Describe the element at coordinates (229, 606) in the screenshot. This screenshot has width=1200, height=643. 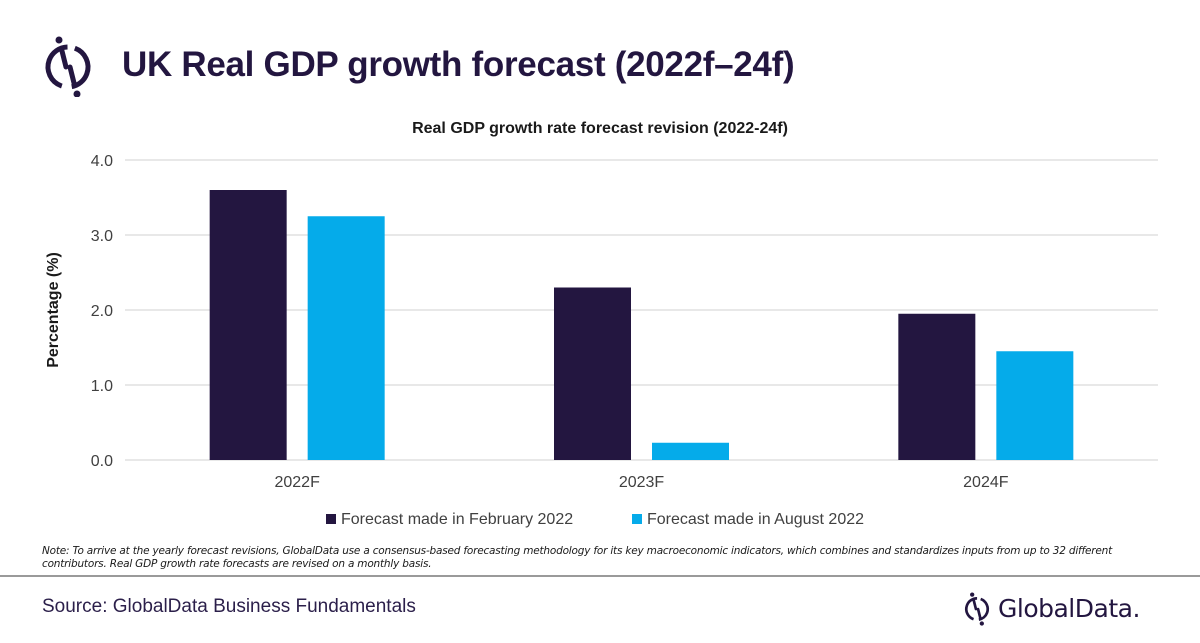
I see `source-text: Source: GlobalData Business Fundamentals` at that location.